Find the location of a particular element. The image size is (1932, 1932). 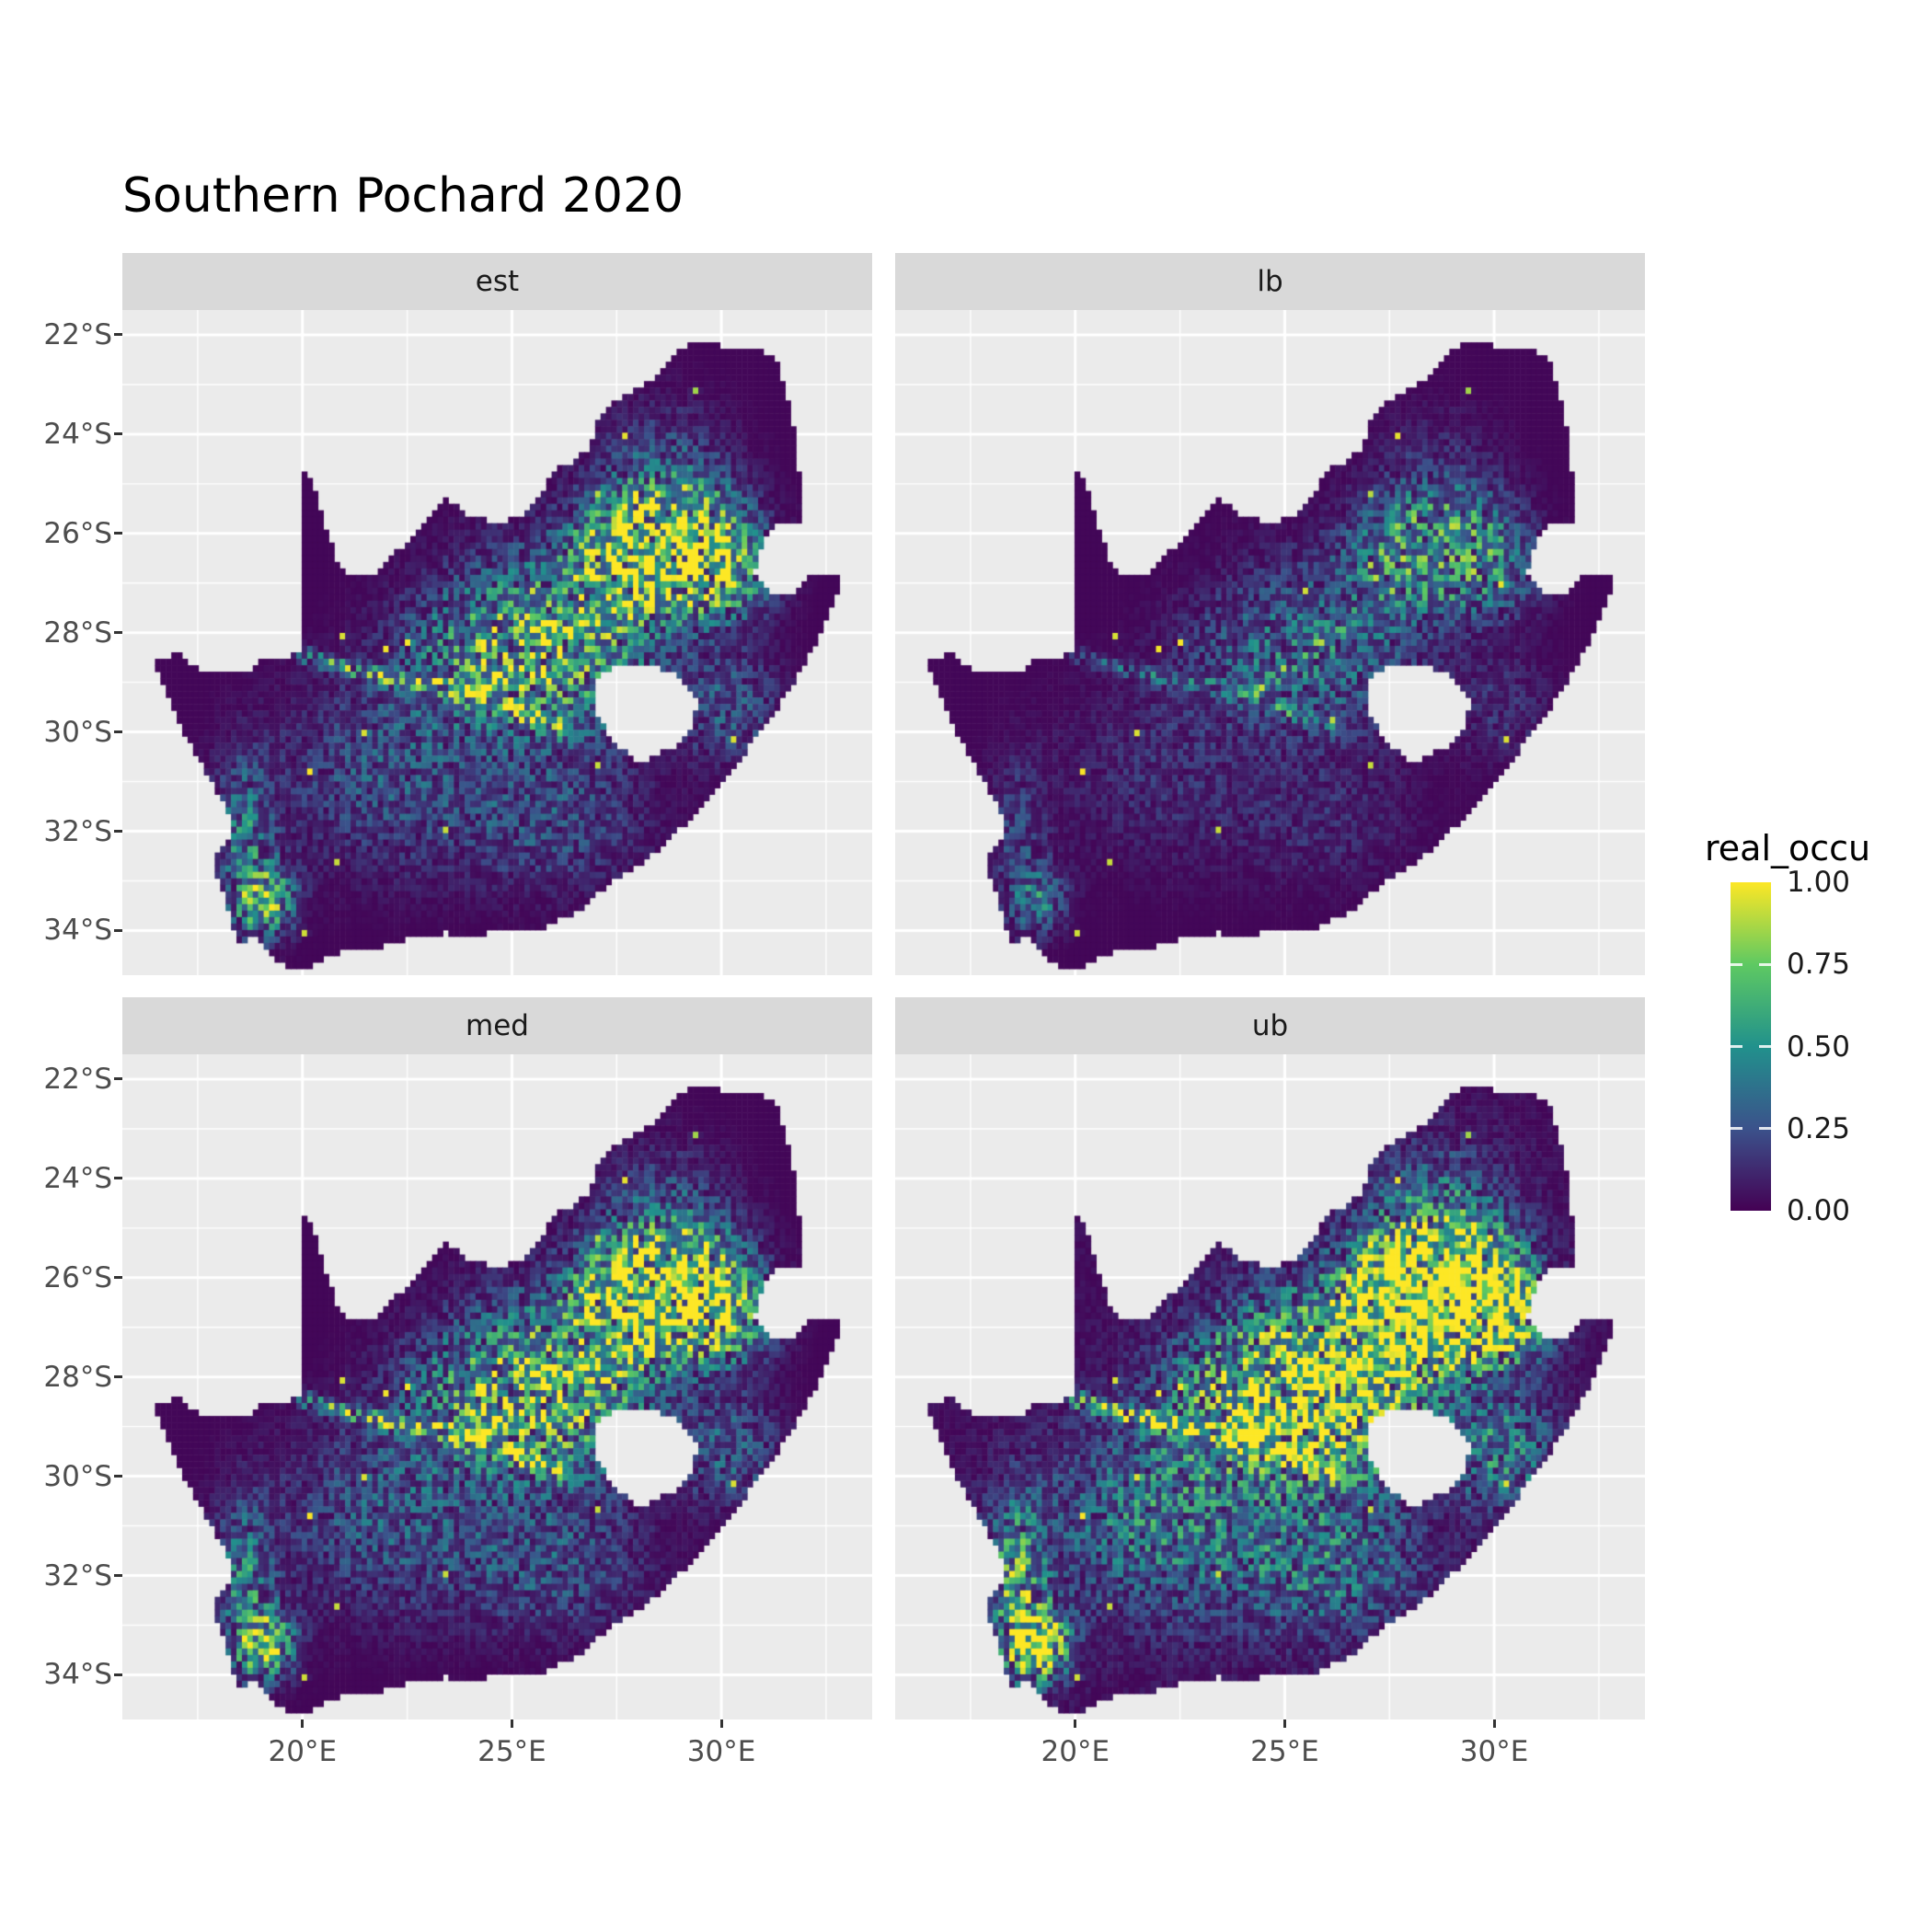

facet-strip-ub: ub is located at coordinates (1270, 1025).